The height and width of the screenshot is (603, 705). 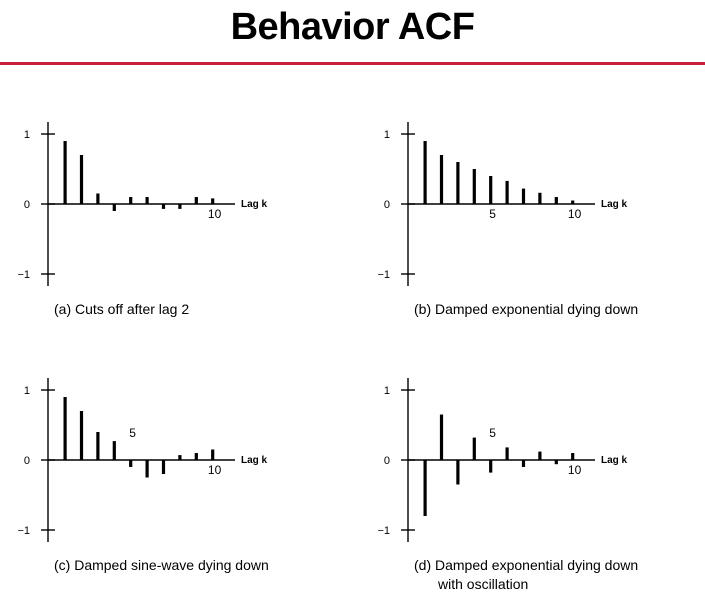 I want to click on panel-b-x-axis-label: Lag k, so click(x=614, y=204).